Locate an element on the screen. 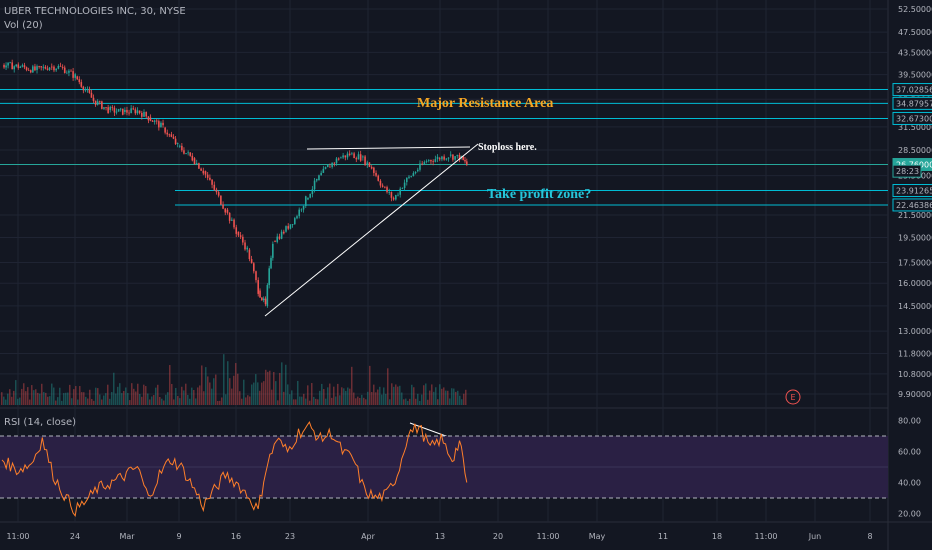  rsi-indicator-label: RSI (14, close) is located at coordinates (40, 422).